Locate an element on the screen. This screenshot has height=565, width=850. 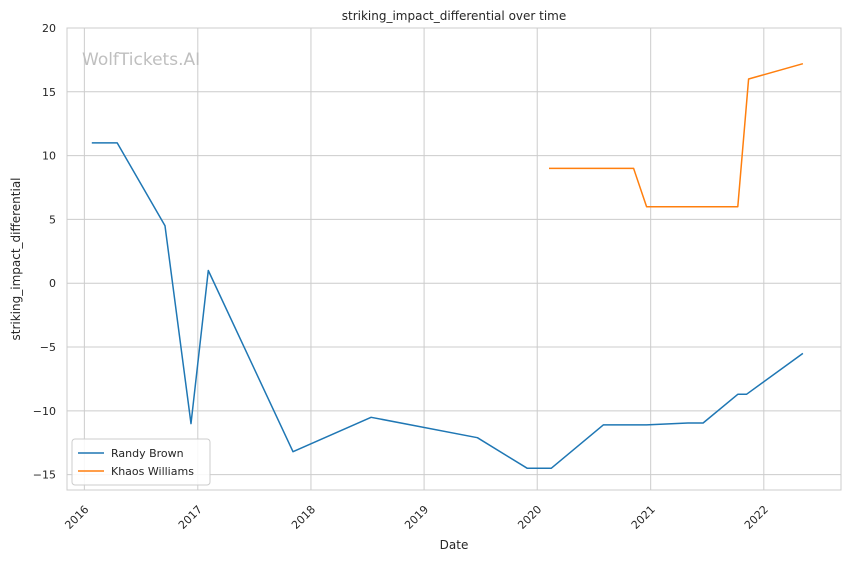
chart-title: striking_impact_differential over time is located at coordinates (454, 16).